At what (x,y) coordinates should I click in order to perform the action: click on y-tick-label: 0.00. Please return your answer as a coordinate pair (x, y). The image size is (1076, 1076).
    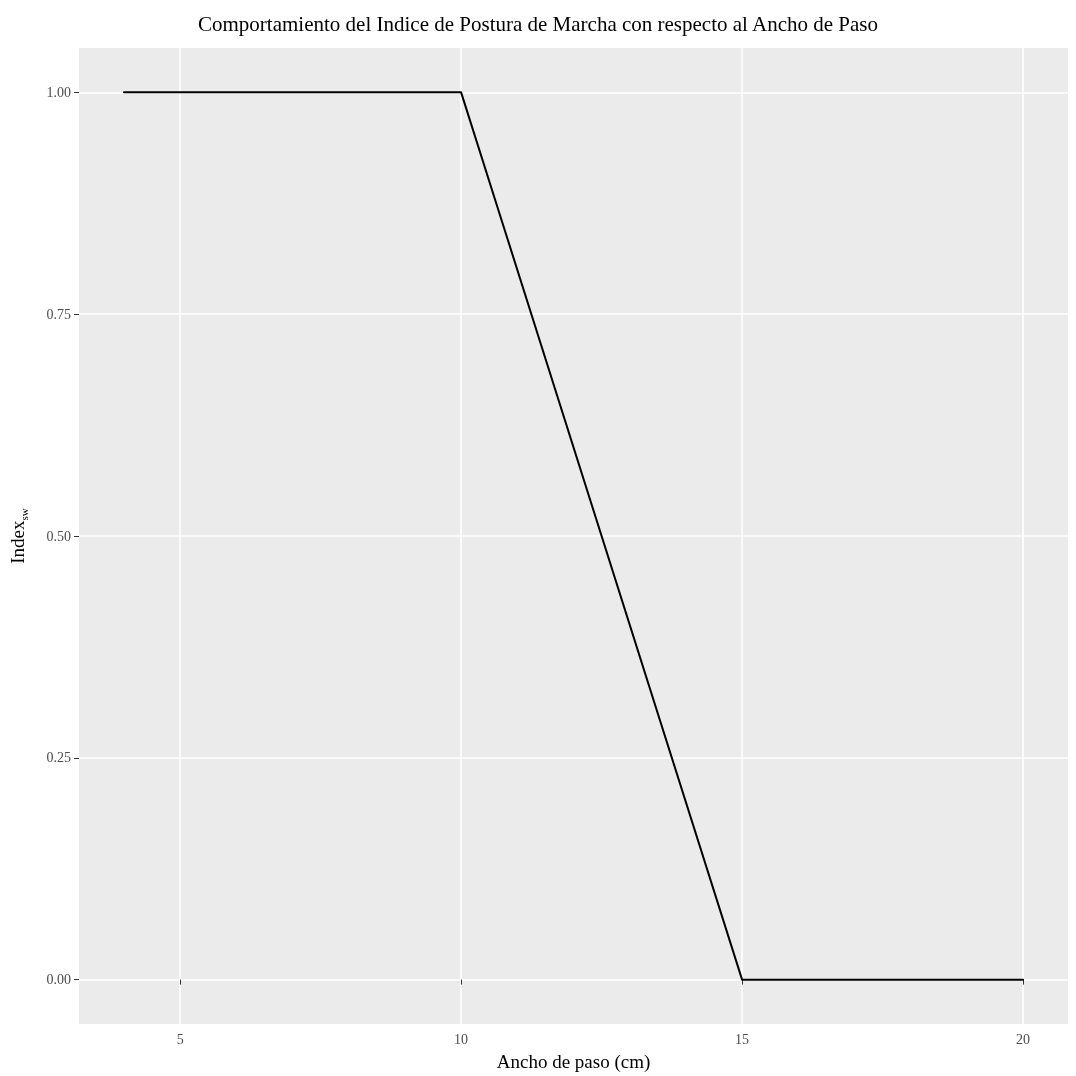
    Looking at the image, I should click on (58, 980).